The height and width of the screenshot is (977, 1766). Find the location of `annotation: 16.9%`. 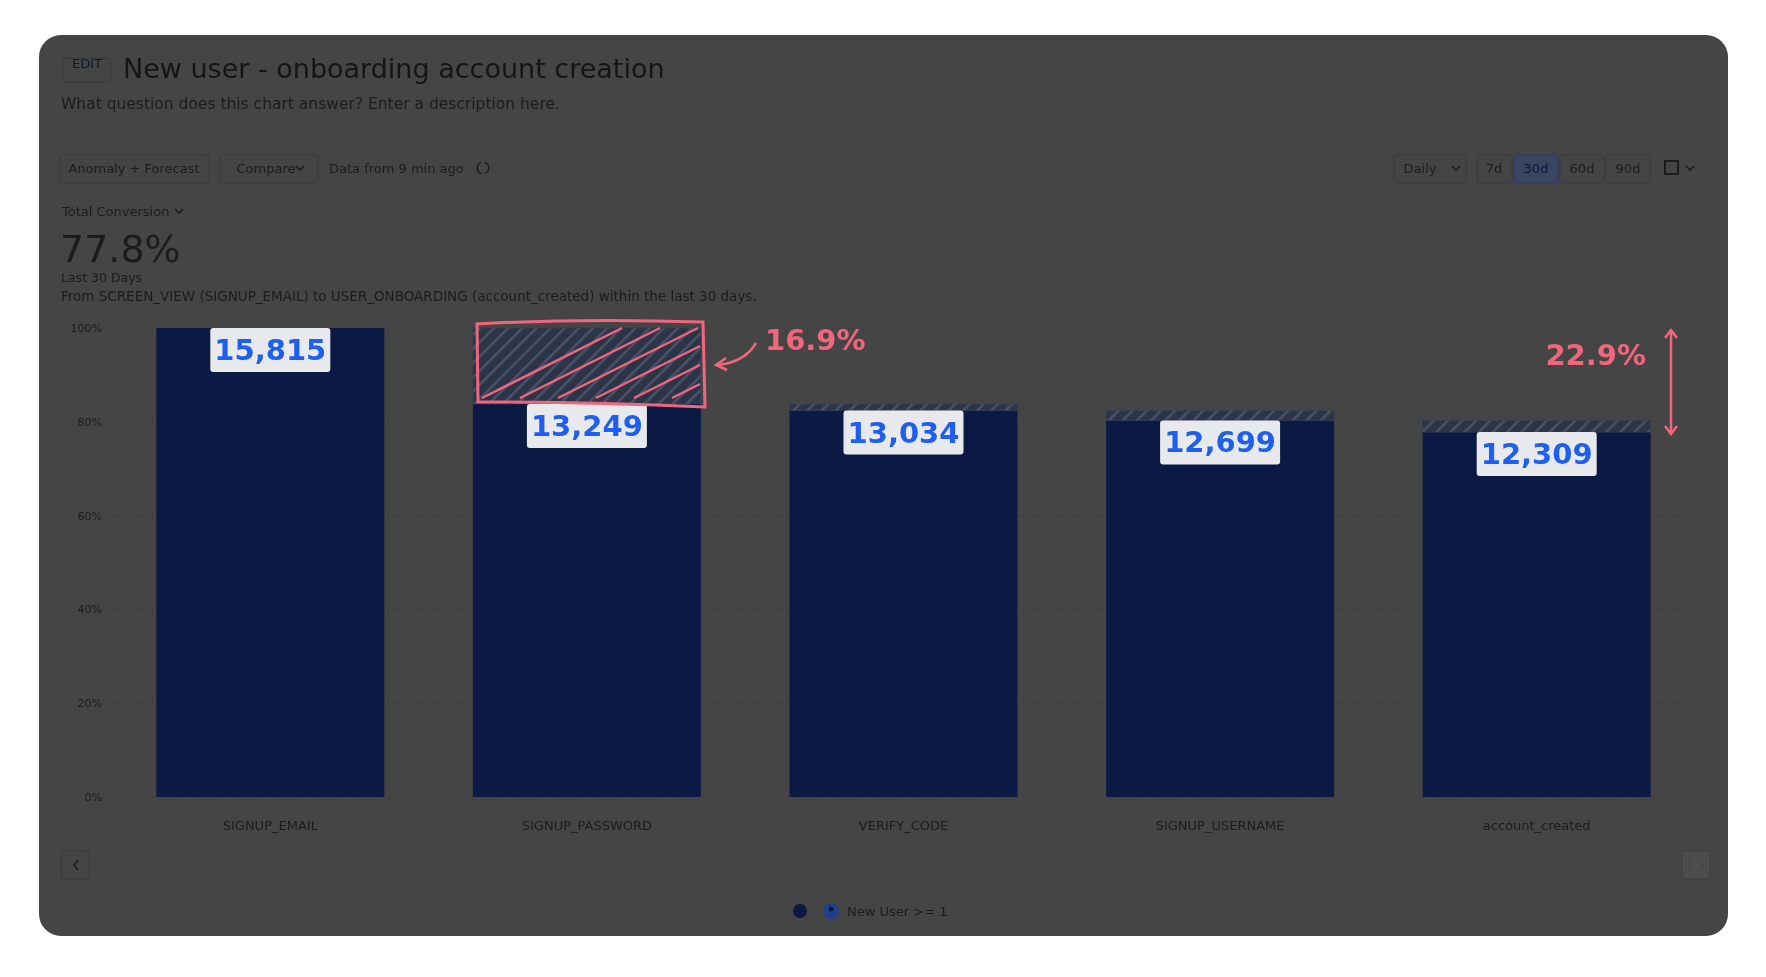

annotation: 16.9% is located at coordinates (815, 340).